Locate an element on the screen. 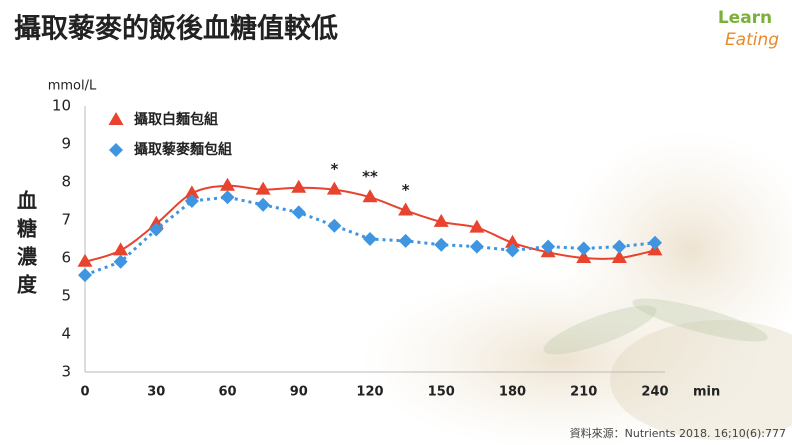  logo-eating: Eating is located at coordinates (752, 40).